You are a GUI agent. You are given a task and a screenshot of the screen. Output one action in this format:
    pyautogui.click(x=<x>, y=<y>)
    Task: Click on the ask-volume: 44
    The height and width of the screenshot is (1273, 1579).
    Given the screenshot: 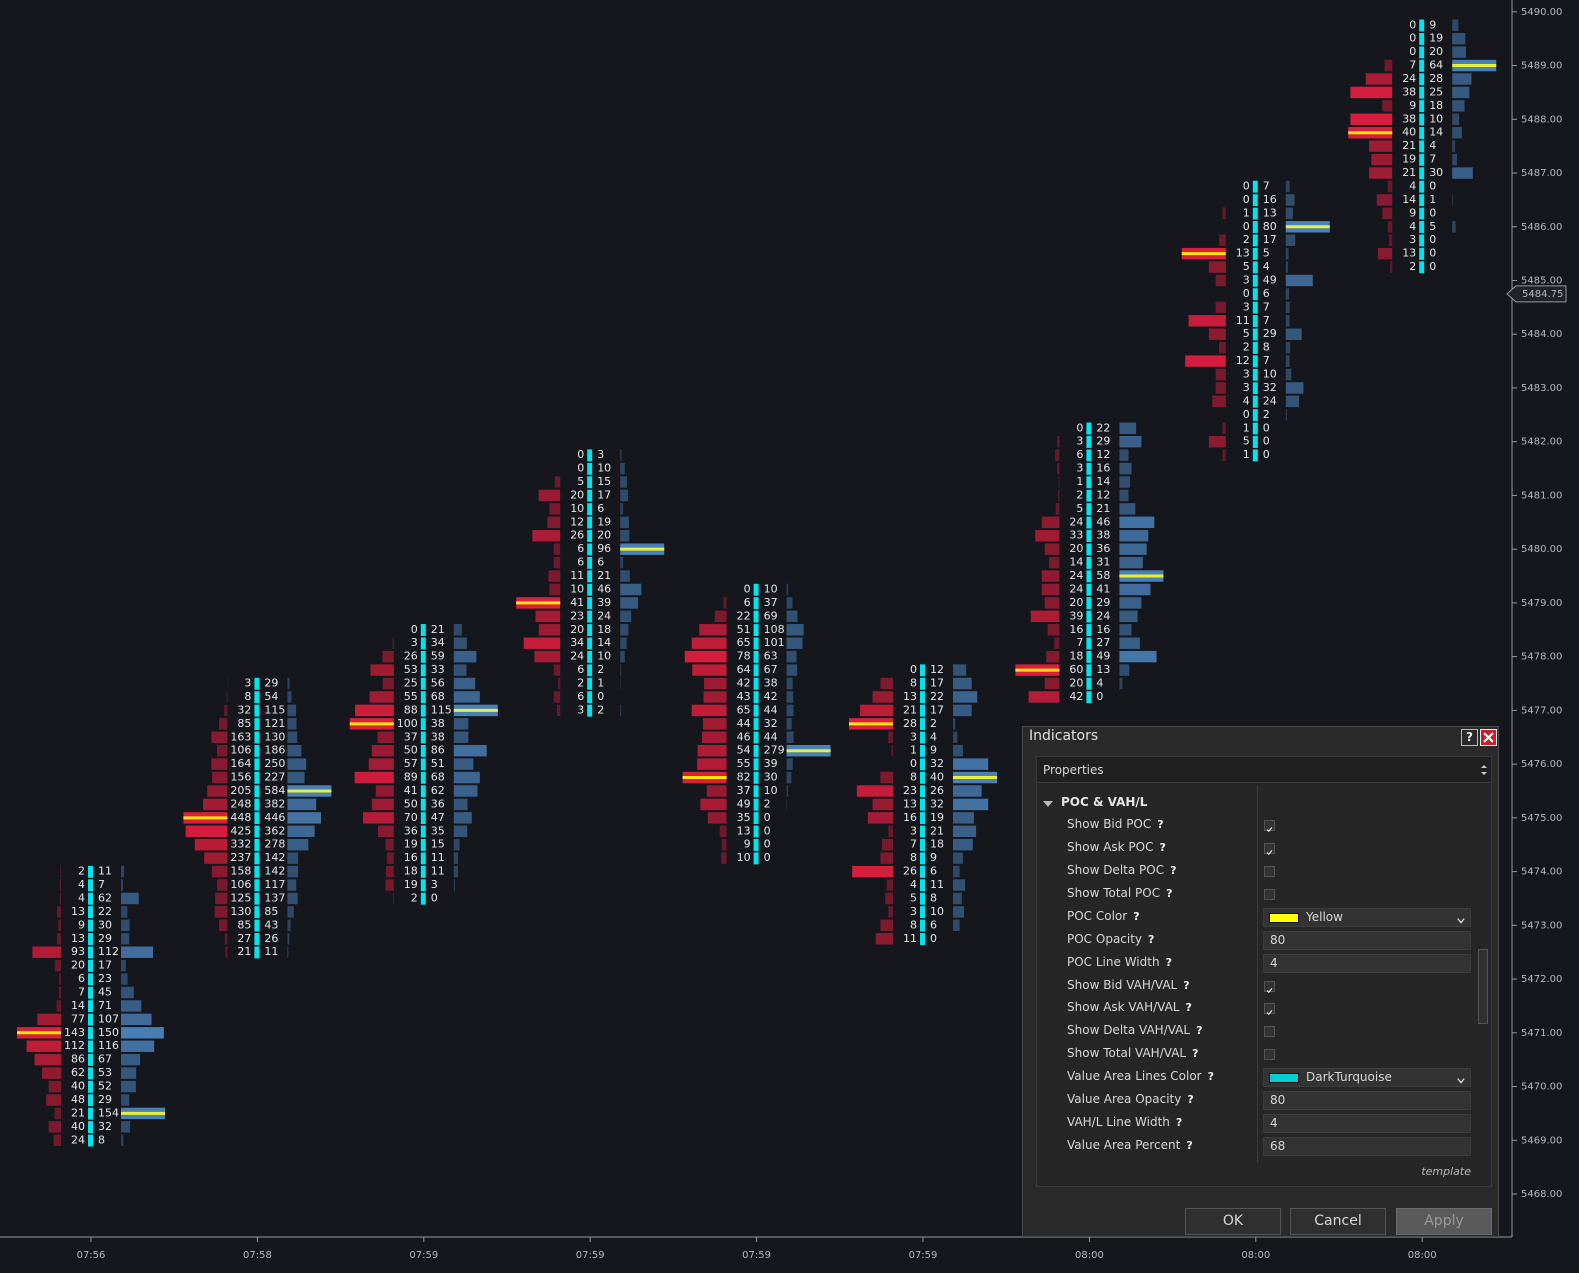 What is the action you would take?
    pyautogui.click(x=771, y=709)
    